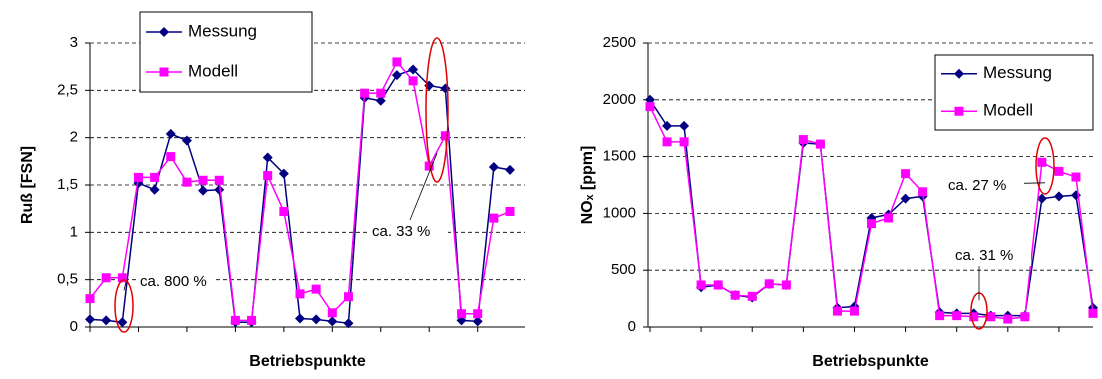 This screenshot has width=1102, height=379. I want to click on y-tick-label: 2, so click(74, 137).